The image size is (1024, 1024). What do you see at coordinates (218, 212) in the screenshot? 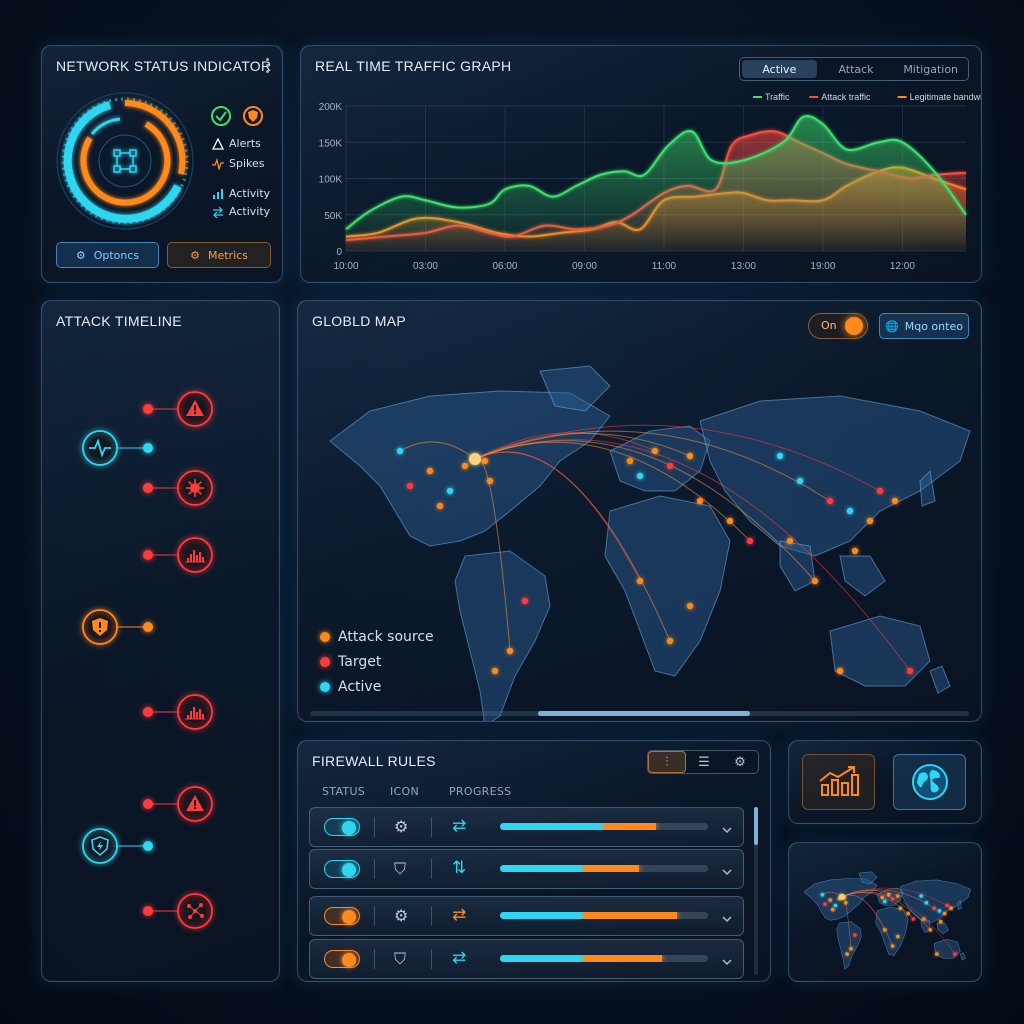
I see `transfer-icon` at bounding box center [218, 212].